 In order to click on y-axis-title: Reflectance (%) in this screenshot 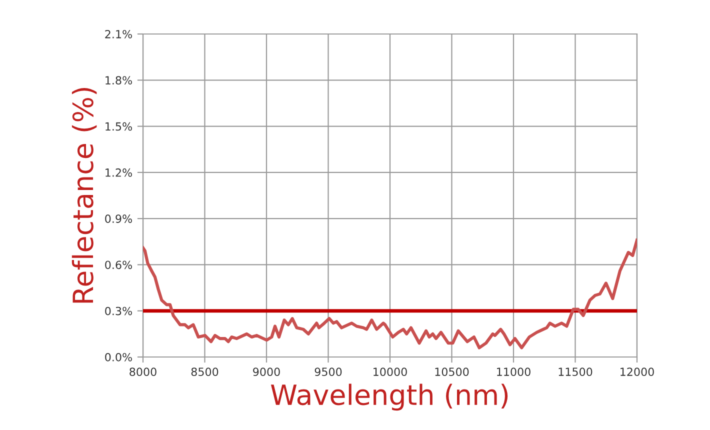, I will do `click(84, 195)`.